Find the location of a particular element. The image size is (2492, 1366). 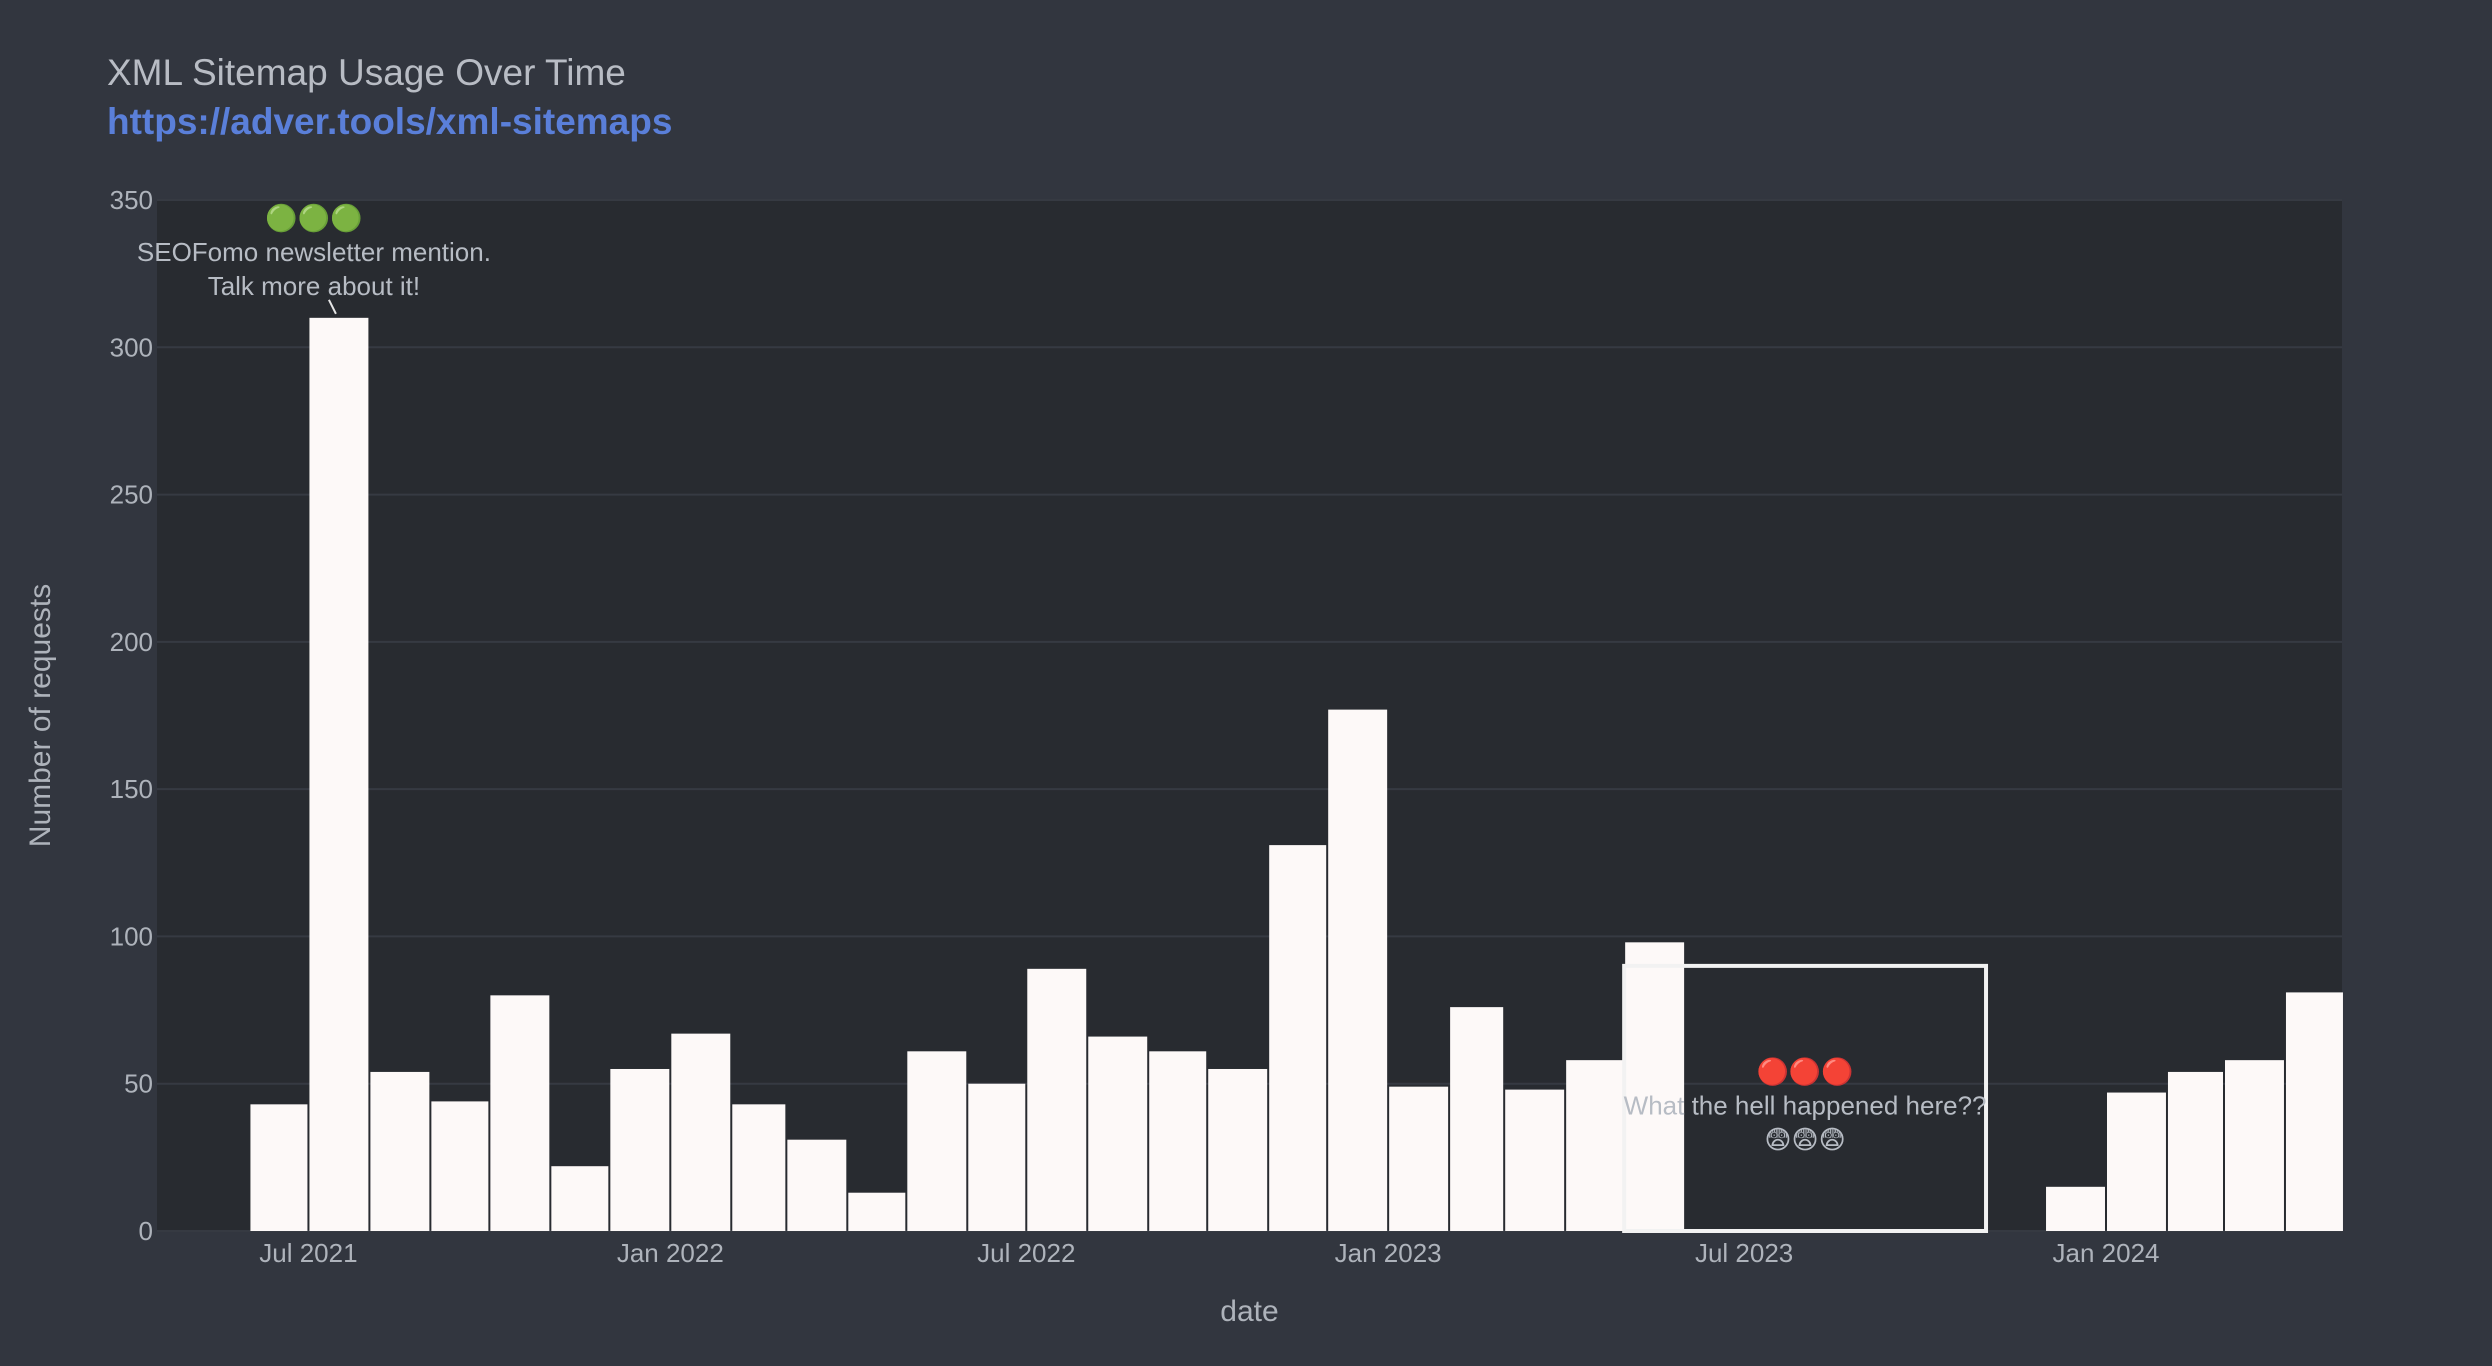

y-tick-label: 300 is located at coordinates (131, 347).